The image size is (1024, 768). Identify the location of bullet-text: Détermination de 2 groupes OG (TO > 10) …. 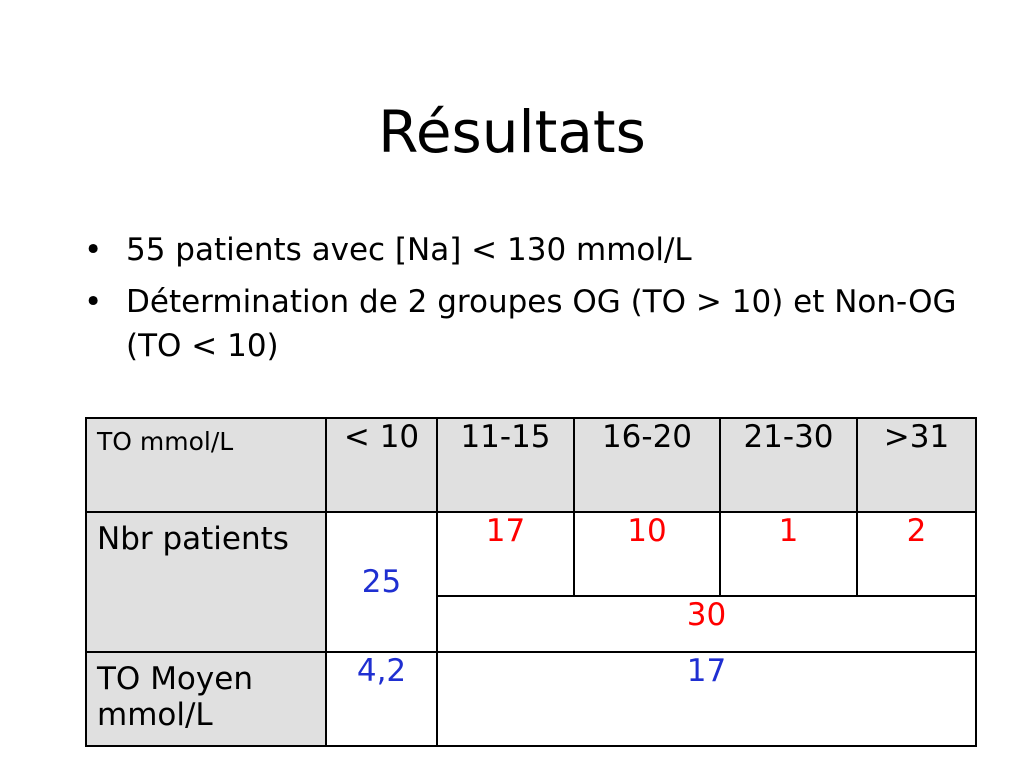
(541, 324).